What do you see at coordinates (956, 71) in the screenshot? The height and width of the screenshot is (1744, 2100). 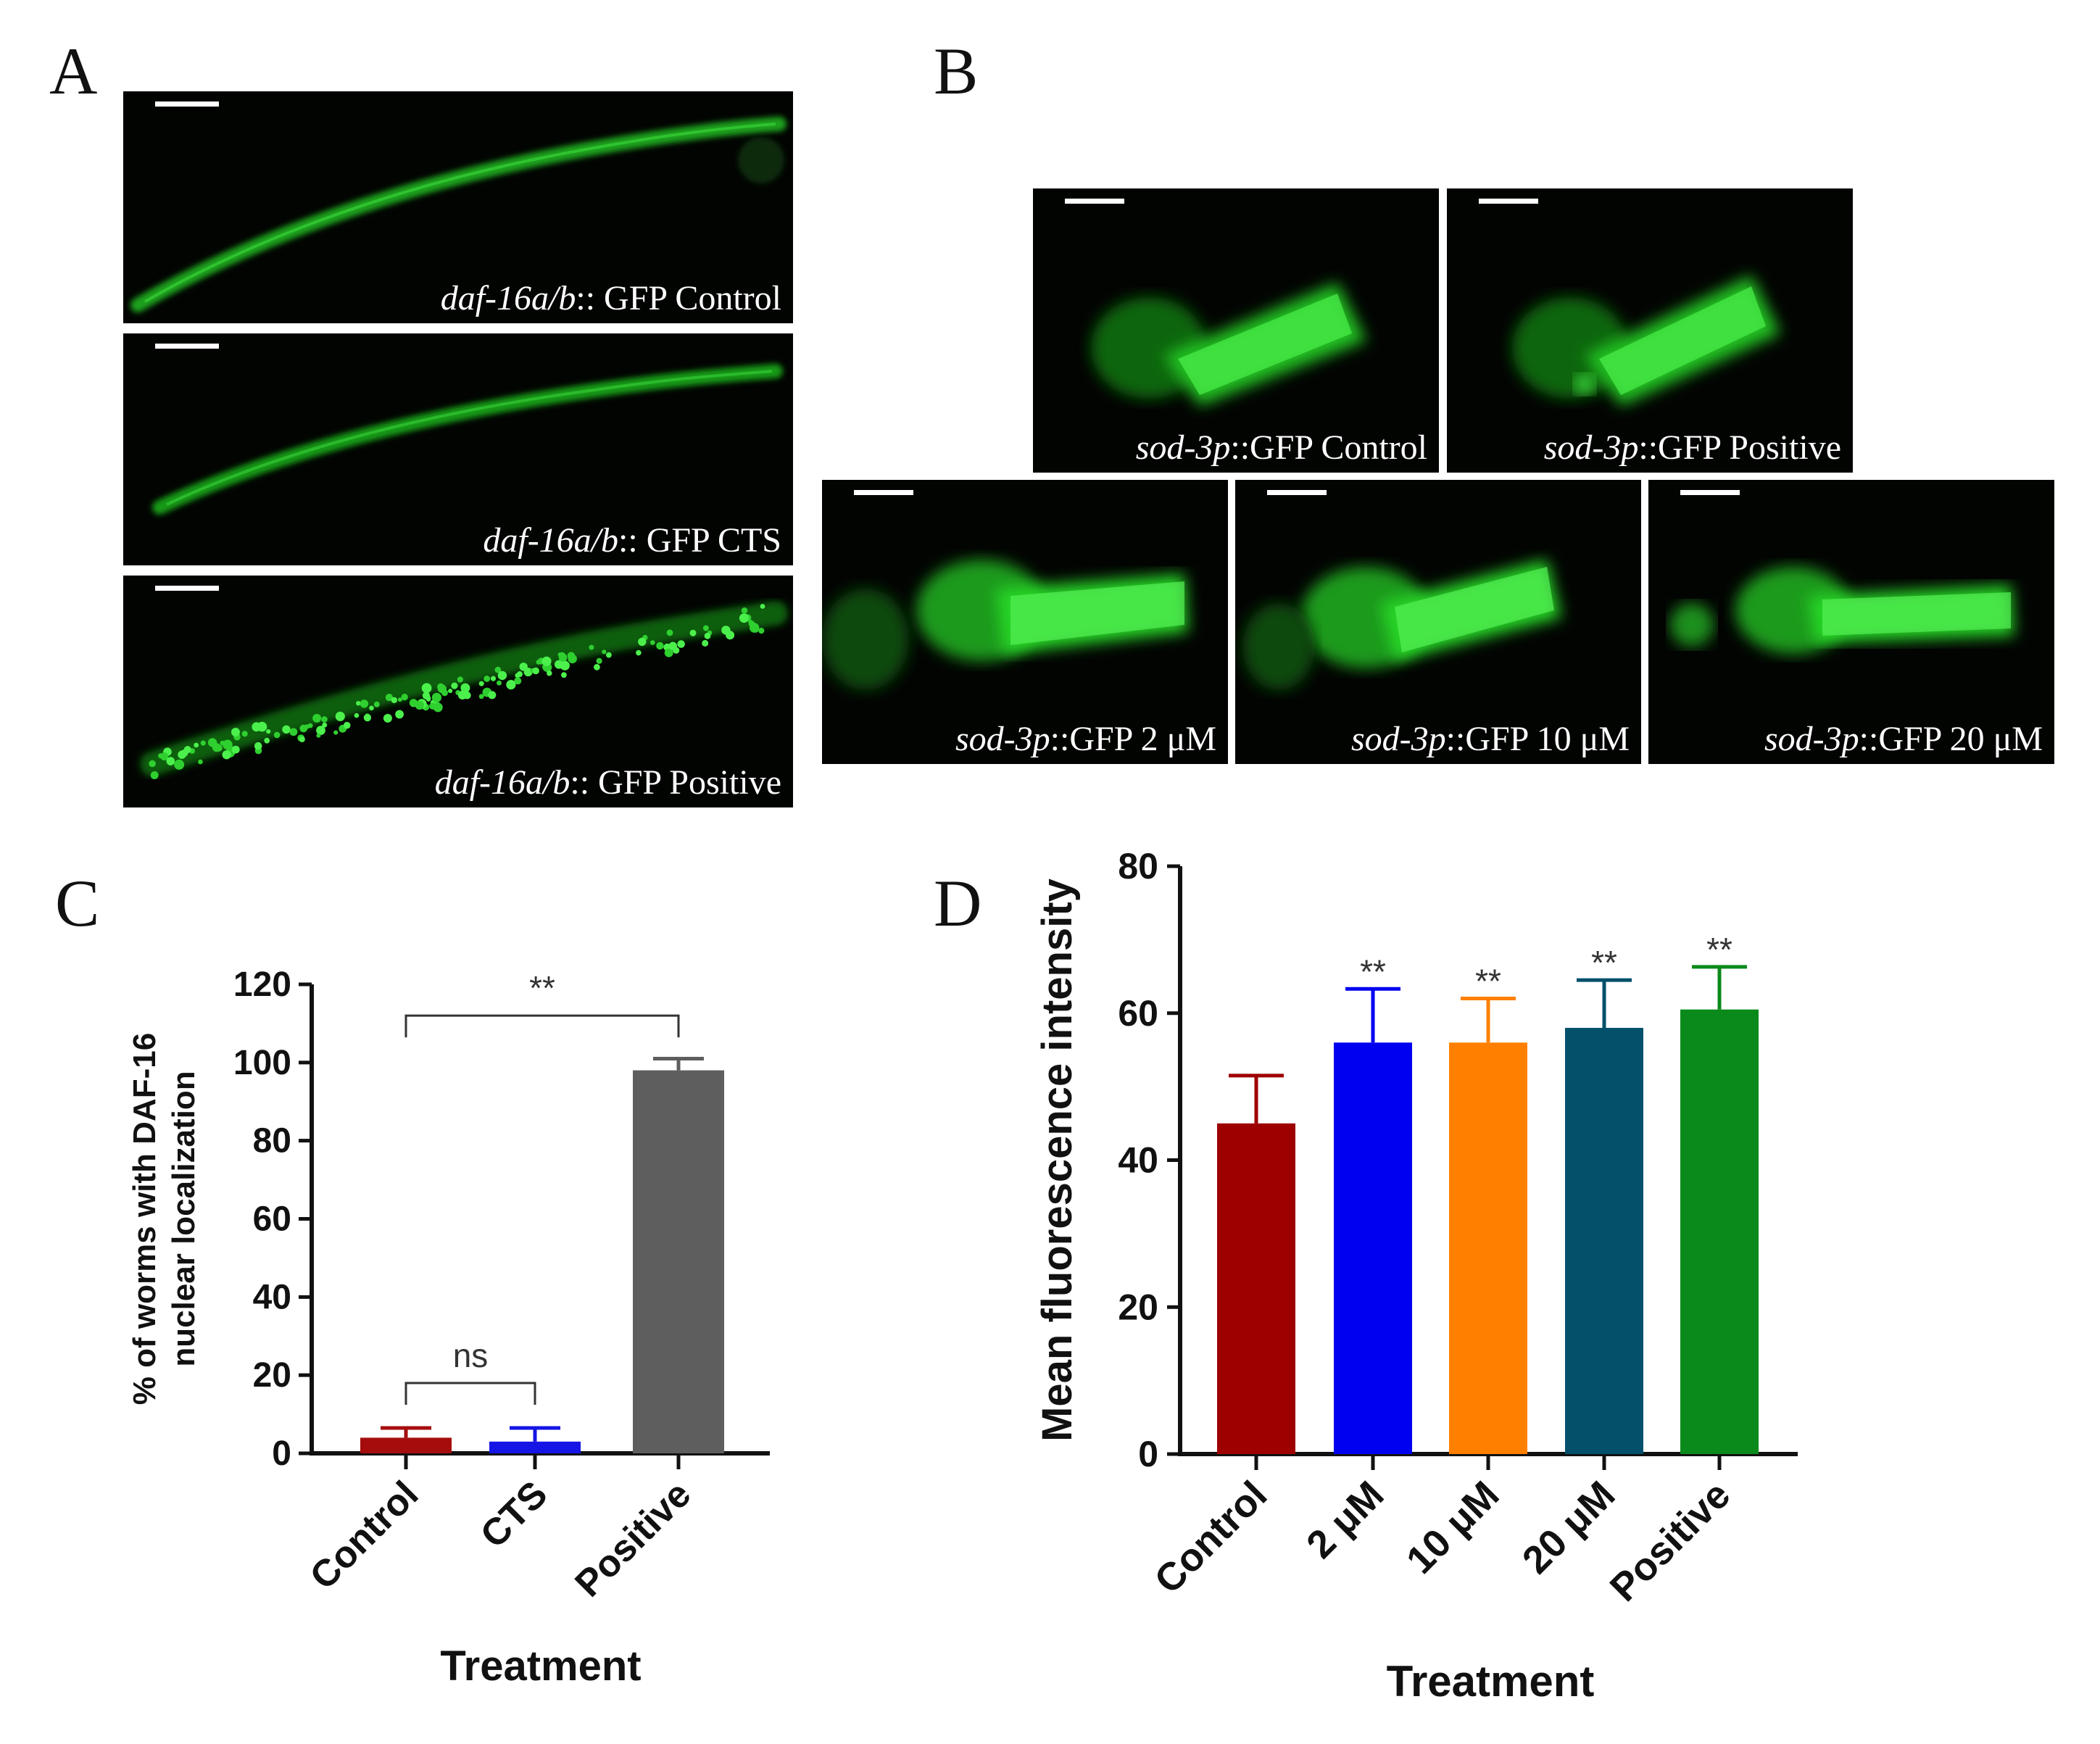 I see `panel-letter-b: B` at bounding box center [956, 71].